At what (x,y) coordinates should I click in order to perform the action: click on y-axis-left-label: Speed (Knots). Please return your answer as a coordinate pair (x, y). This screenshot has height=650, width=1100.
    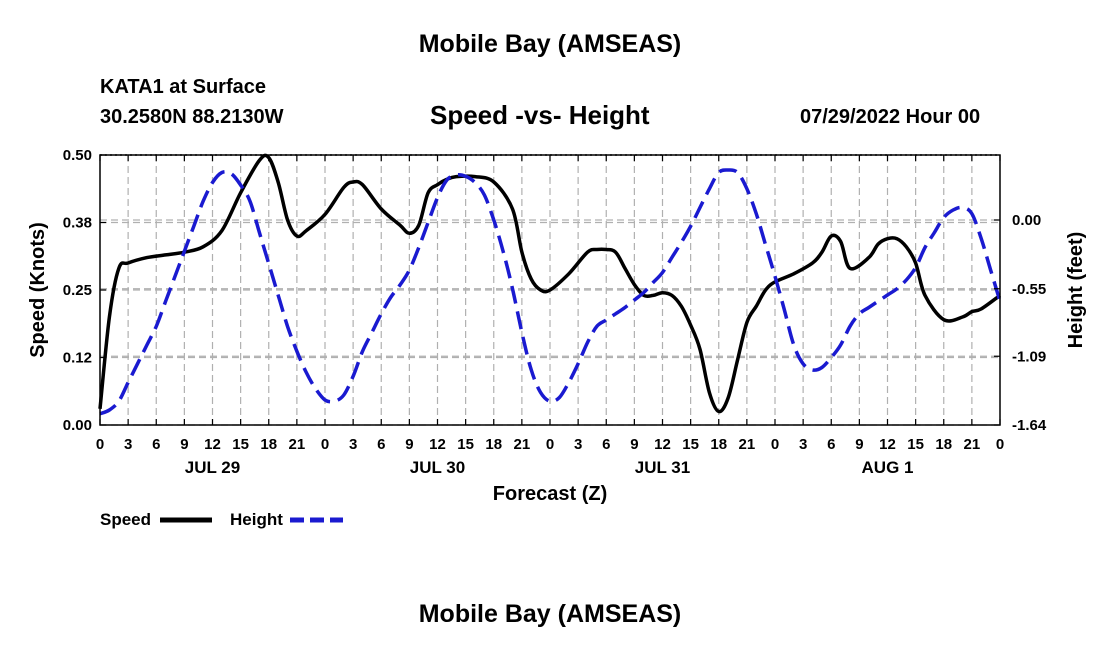
    Looking at the image, I should click on (38, 290).